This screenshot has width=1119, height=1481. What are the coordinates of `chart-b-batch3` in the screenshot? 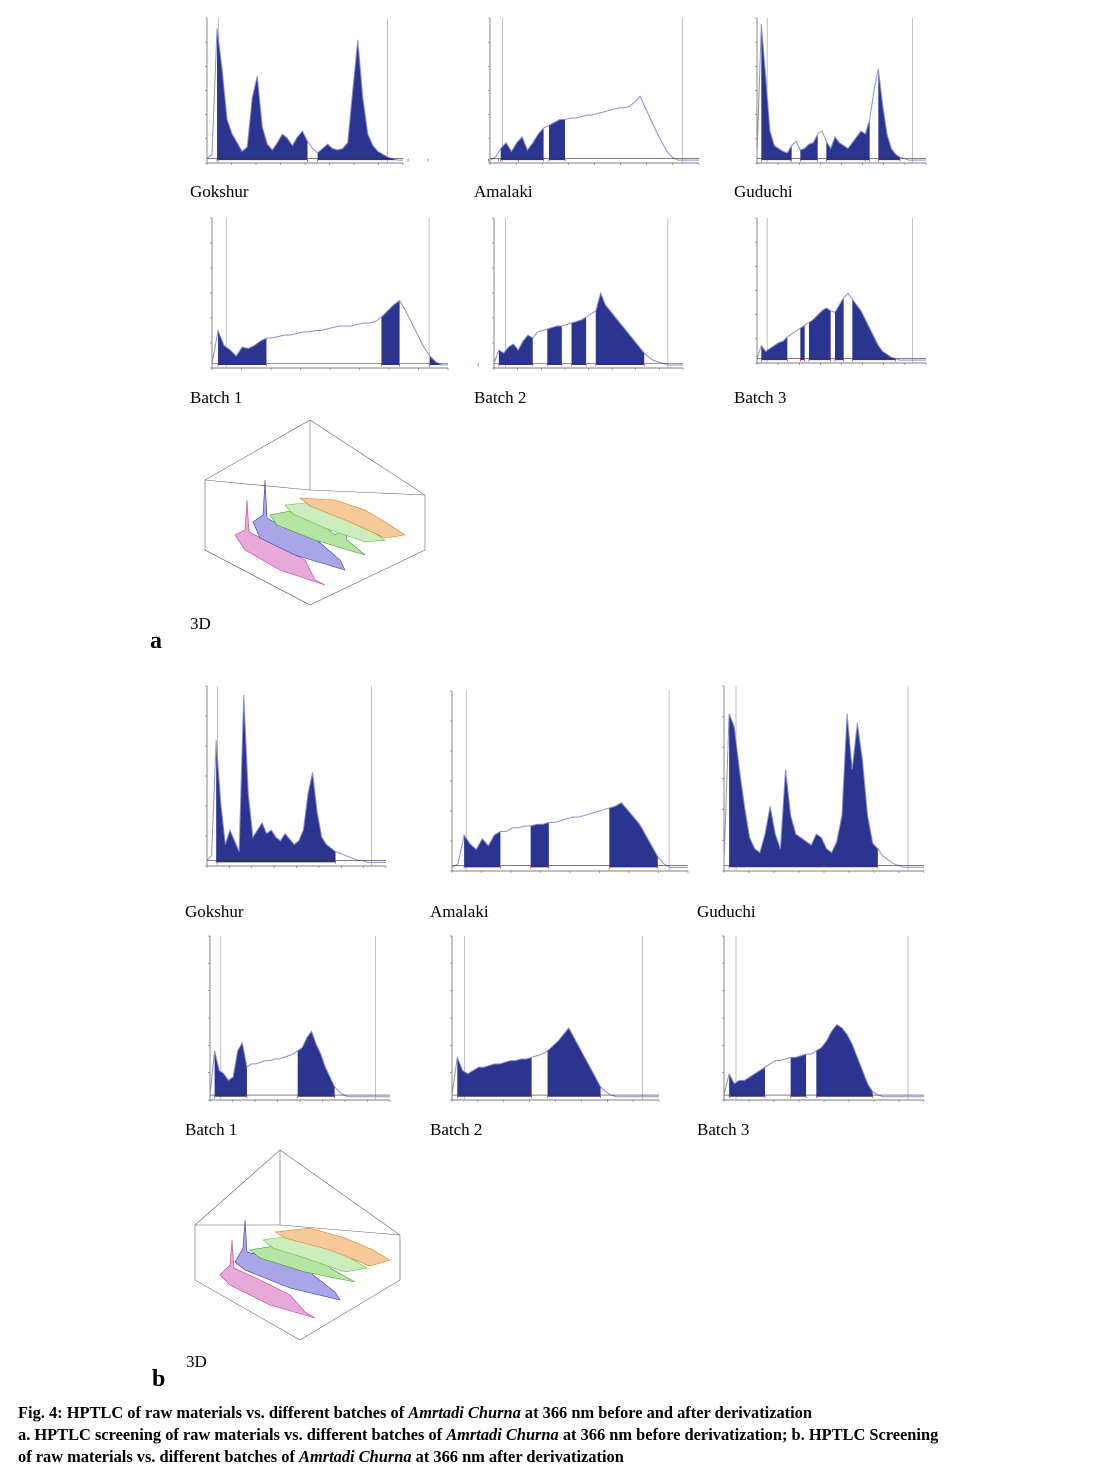 It's located at (825, 1022).